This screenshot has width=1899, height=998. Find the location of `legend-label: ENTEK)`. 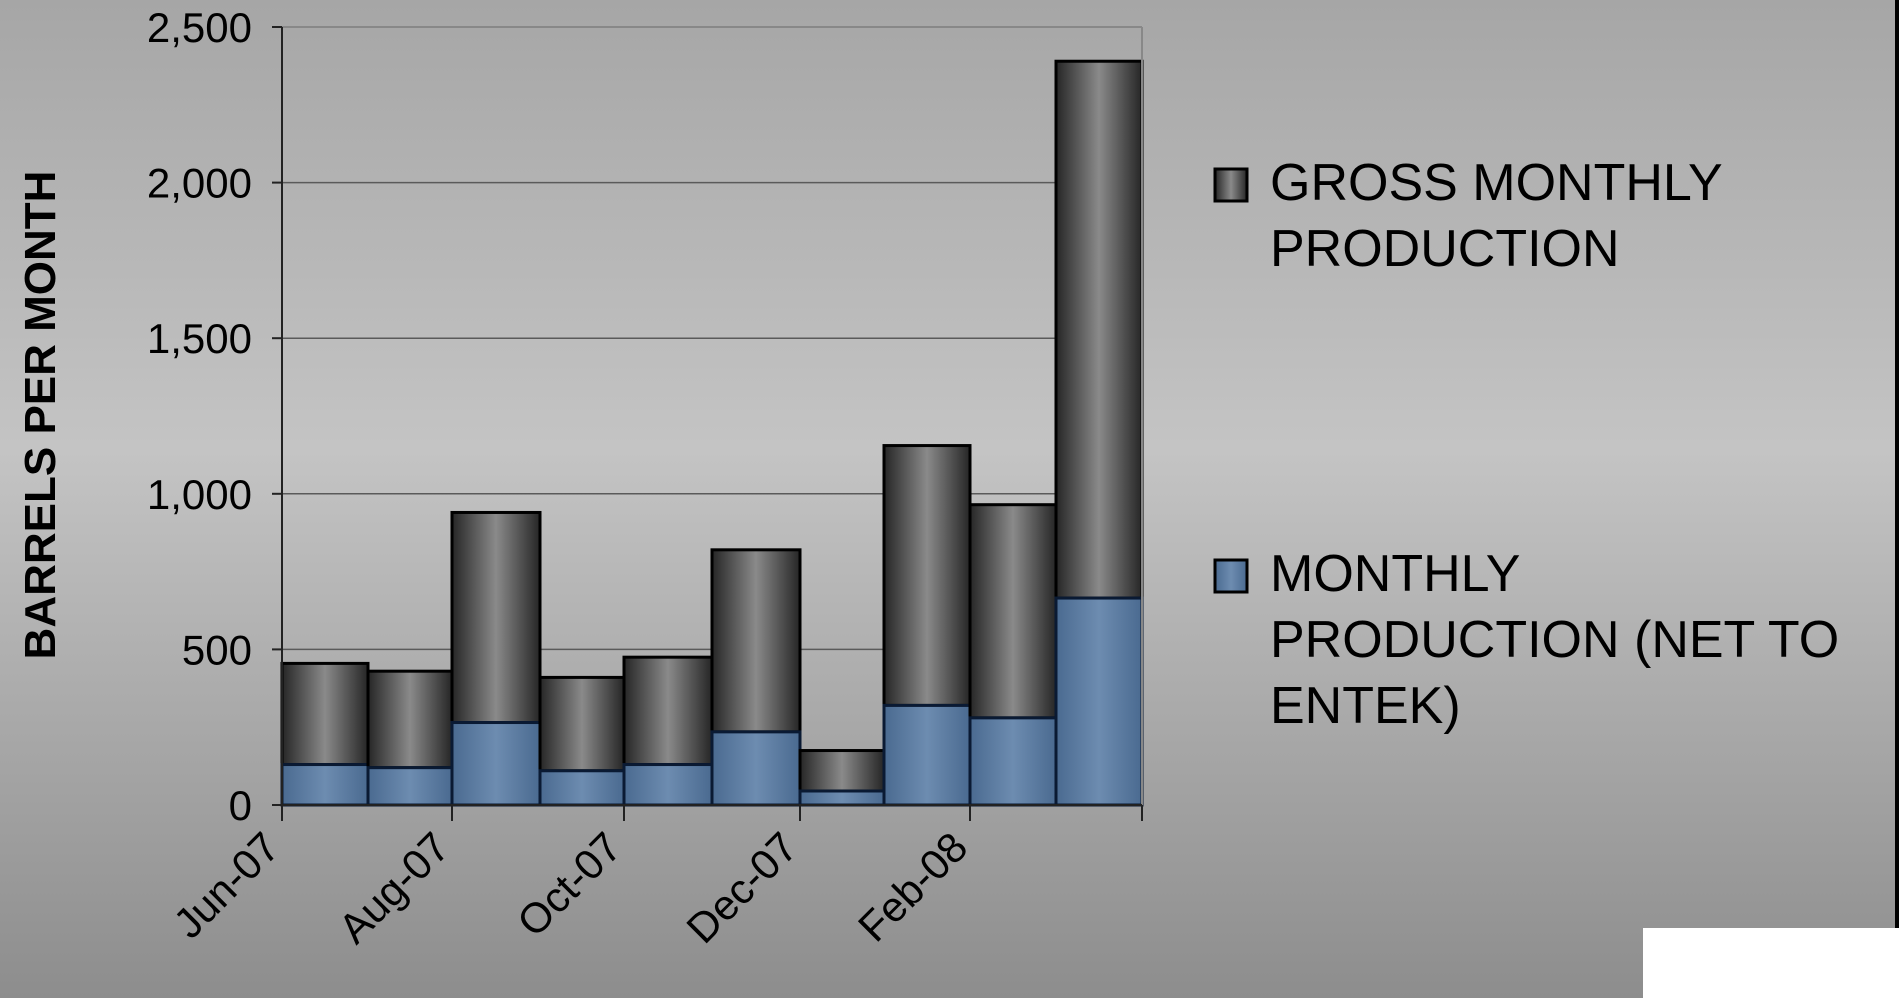

legend-label: ENTEK) is located at coordinates (1365, 706).